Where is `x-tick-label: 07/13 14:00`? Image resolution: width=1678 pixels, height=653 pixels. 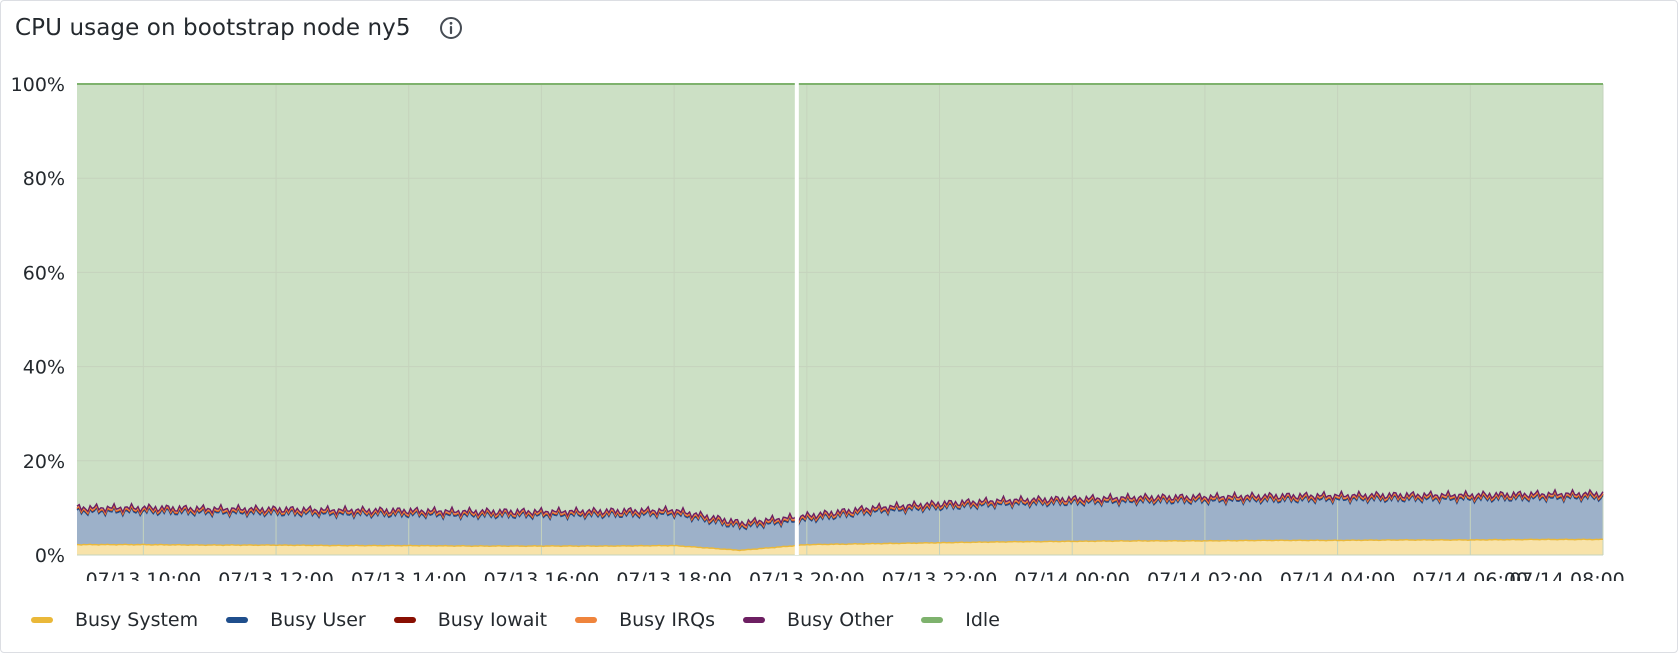 x-tick-label: 07/13 14:00 is located at coordinates (409, 575).